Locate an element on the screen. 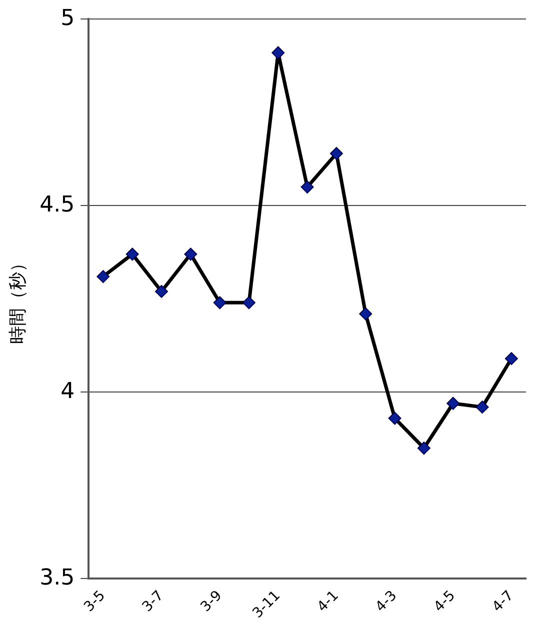  y-tick-label: 4.5 is located at coordinates (57, 205).